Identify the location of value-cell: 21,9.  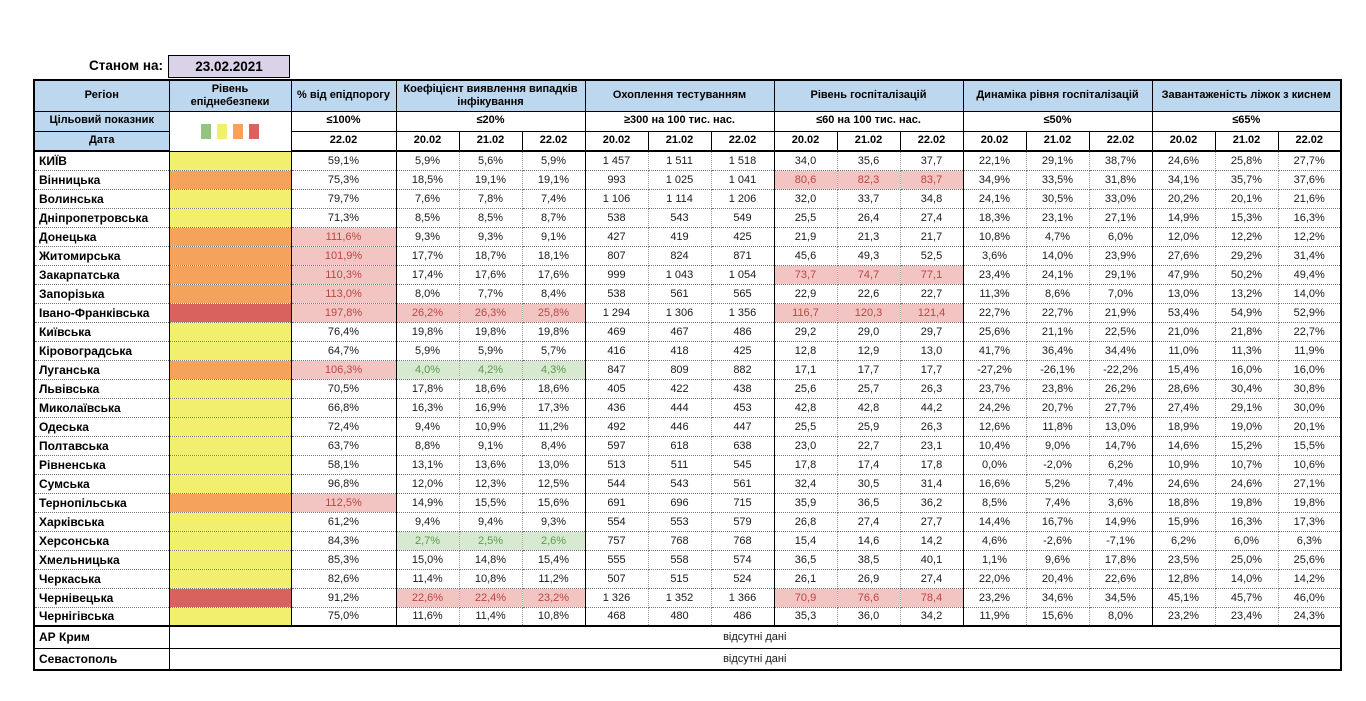
(805, 237).